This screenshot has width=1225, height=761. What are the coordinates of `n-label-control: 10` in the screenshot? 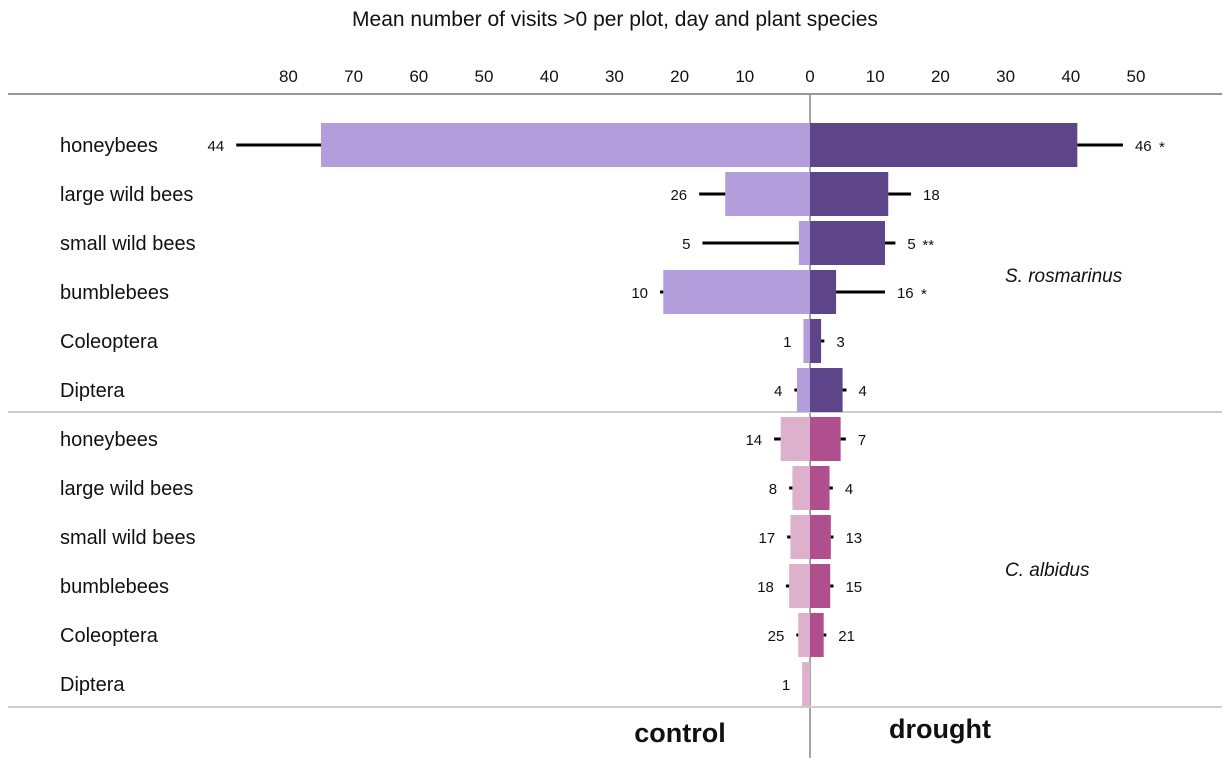 It's located at (639, 293).